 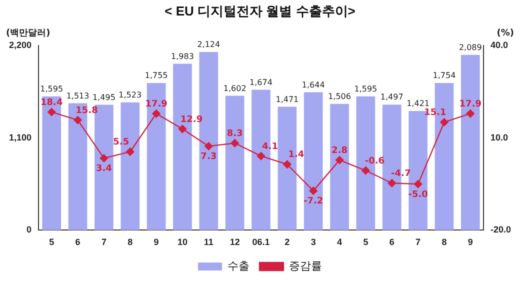 What do you see at coordinates (313, 242) in the screenshot?
I see `x-tick-label: 3` at bounding box center [313, 242].